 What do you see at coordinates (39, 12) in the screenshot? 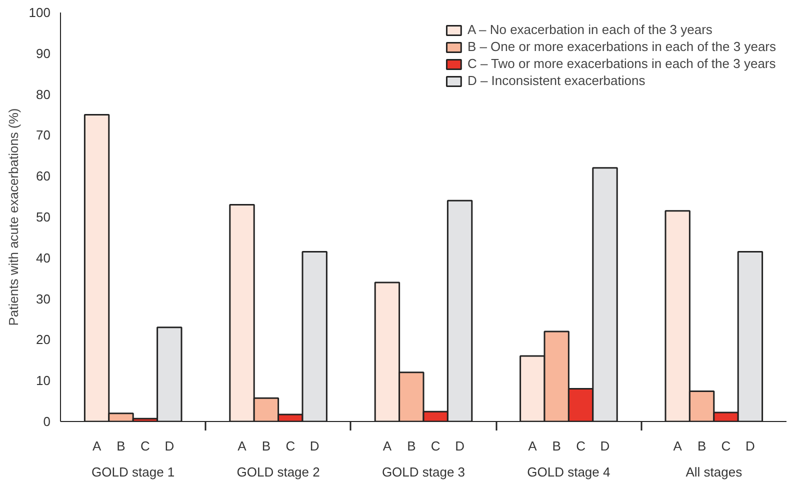
I see `y-tick-label: 100` at bounding box center [39, 12].